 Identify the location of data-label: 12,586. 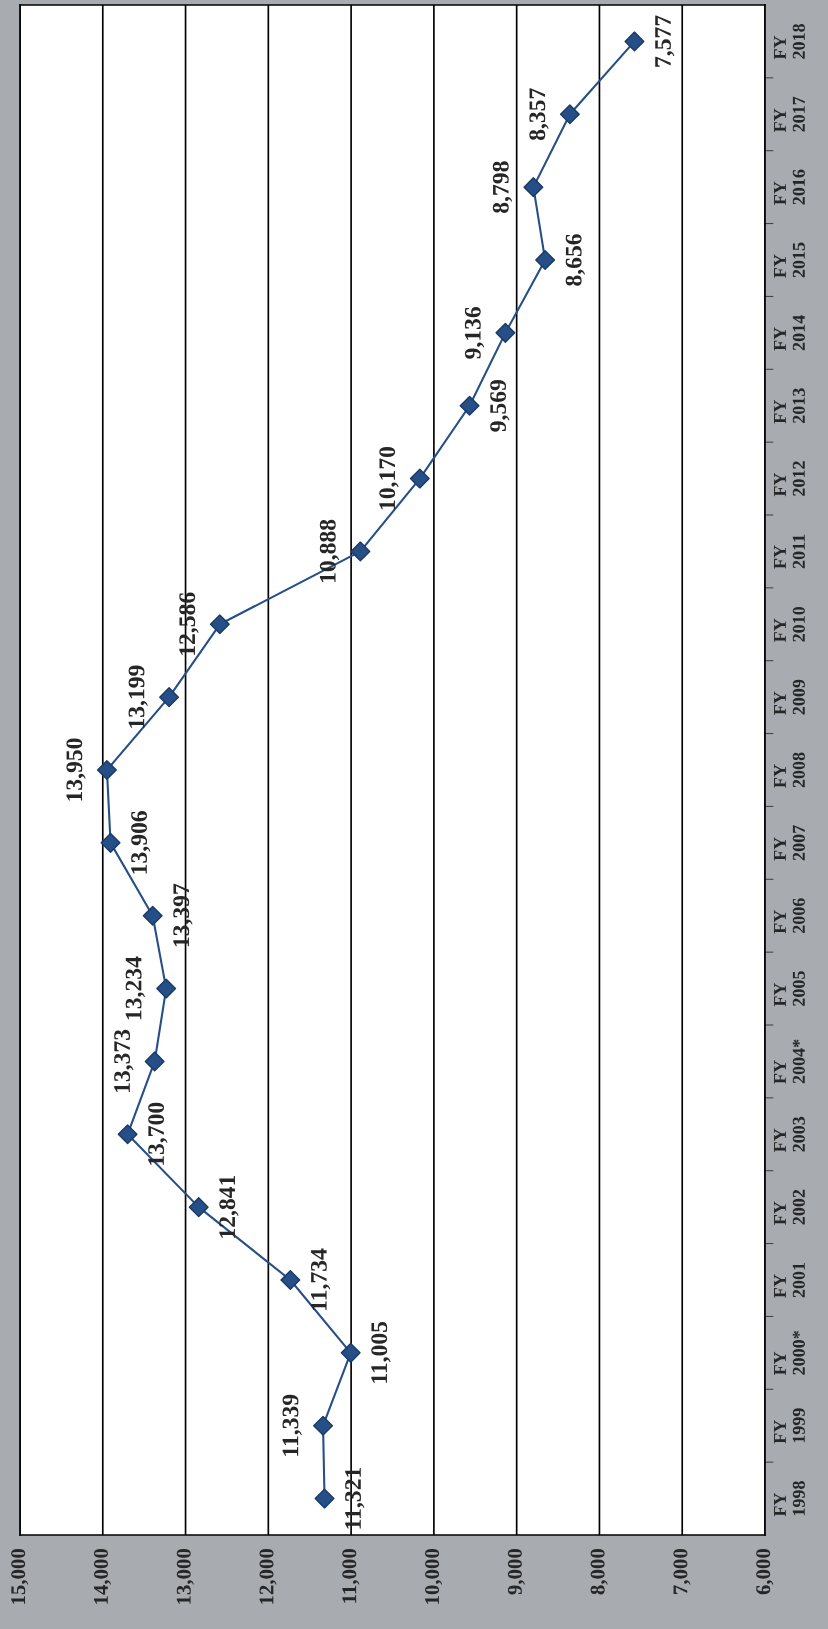
(189, 623).